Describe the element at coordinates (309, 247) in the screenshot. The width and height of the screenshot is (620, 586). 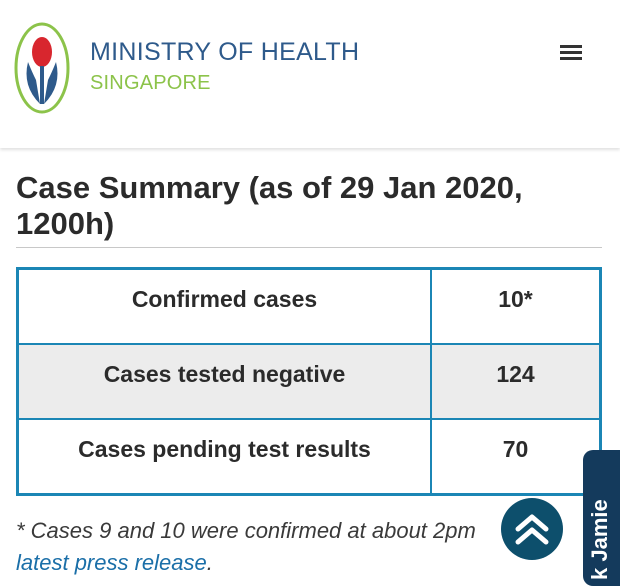
I see `title-divider` at that location.